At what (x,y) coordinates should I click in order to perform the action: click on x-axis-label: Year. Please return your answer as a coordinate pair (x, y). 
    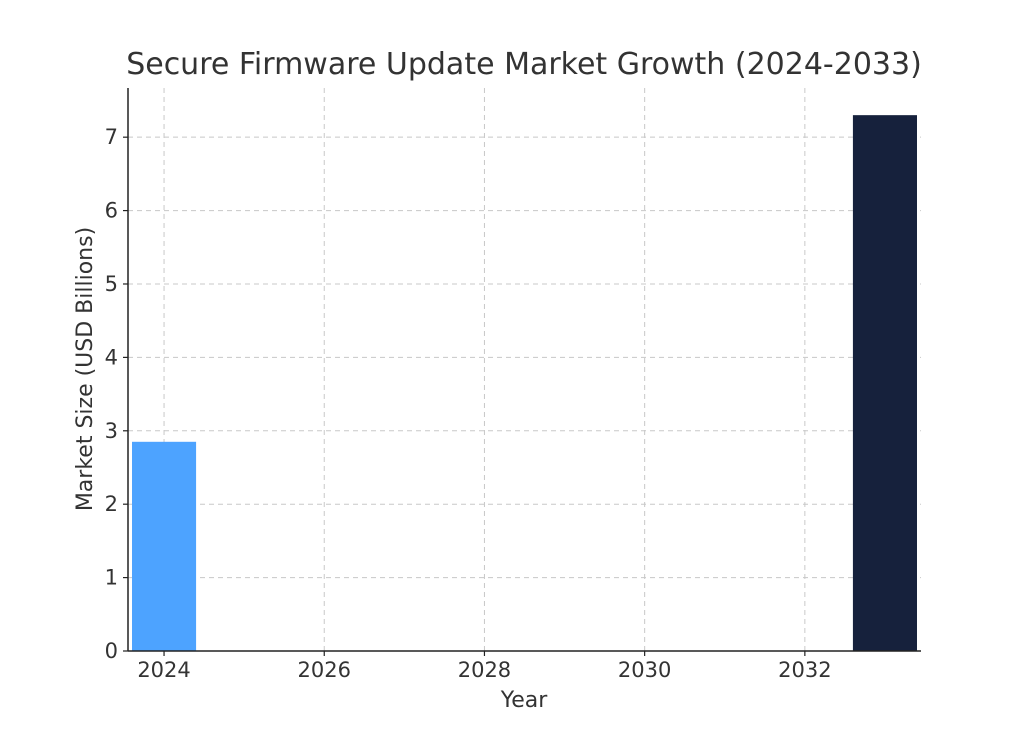
    Looking at the image, I should click on (524, 700).